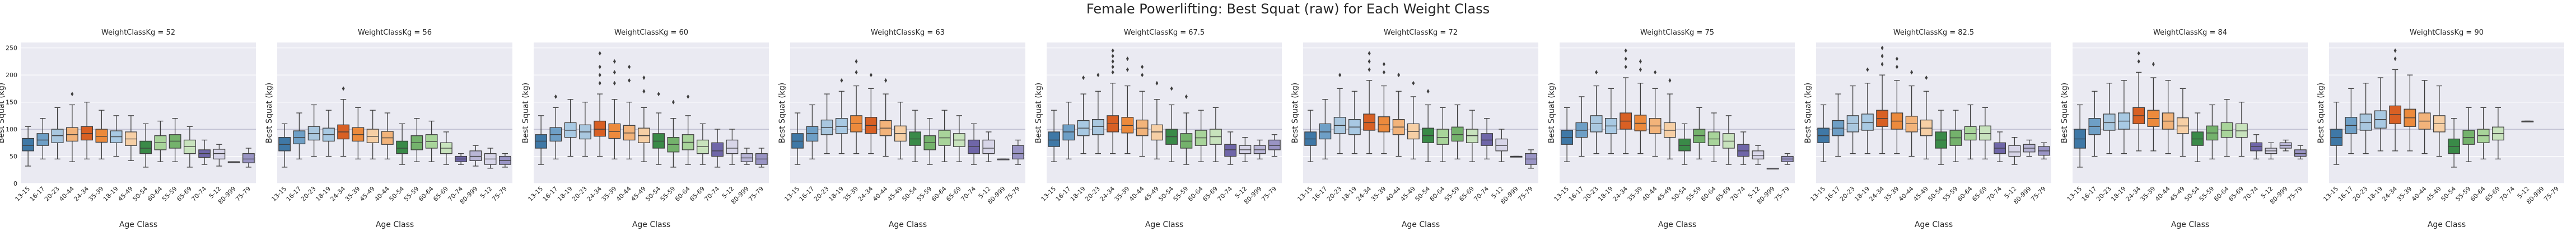 Image resolution: width=2576 pixels, height=241 pixels. Describe the element at coordinates (12, 130) in the screenshot. I see `y-tick-label: 100` at that location.